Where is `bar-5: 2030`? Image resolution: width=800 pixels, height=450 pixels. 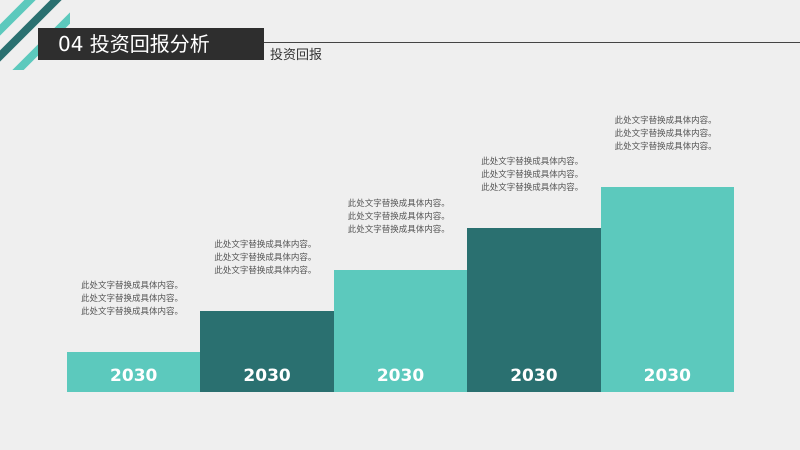
bar-5: 2030 is located at coordinates (667, 289).